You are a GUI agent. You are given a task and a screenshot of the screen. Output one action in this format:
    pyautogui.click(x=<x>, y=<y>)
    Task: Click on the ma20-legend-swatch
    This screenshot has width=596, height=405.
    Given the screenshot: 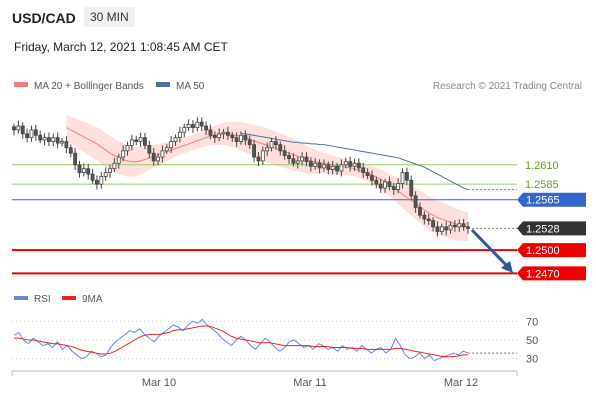 What is the action you would take?
    pyautogui.click(x=21, y=84)
    